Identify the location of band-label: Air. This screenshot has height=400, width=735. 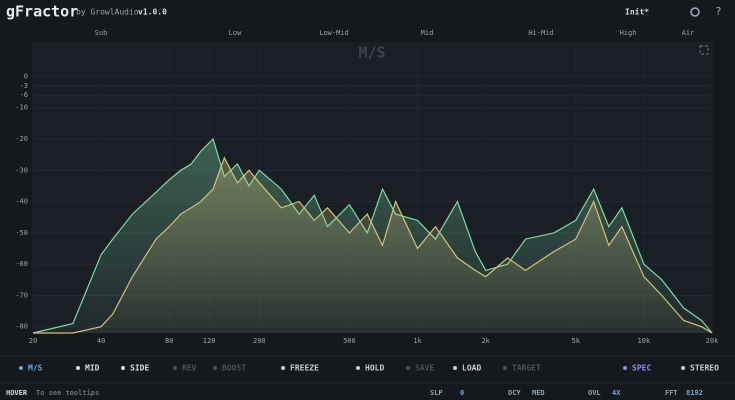
(688, 33).